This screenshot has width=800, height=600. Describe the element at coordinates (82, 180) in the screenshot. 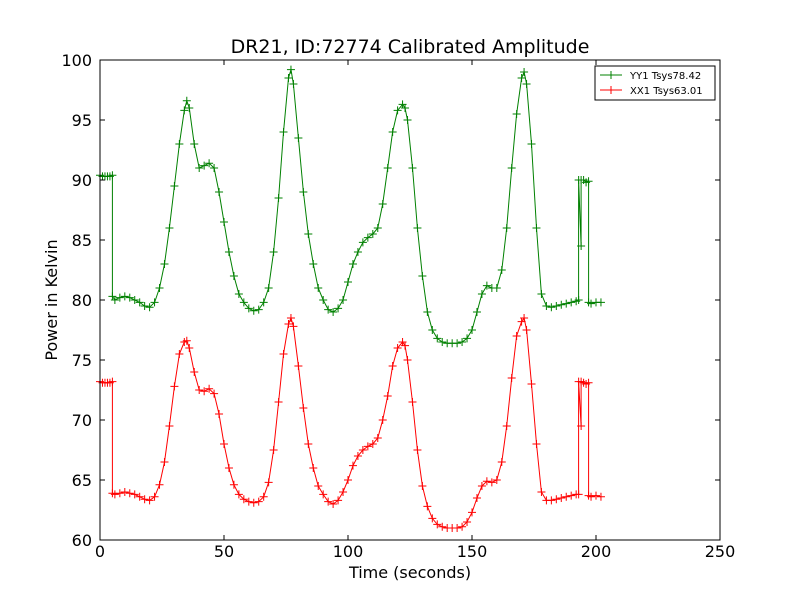

I see `y-tick-label: 90` at that location.